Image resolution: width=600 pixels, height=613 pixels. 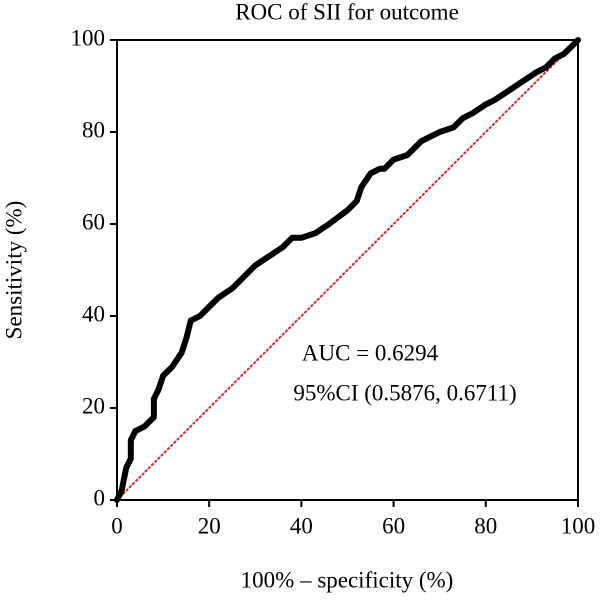 I want to click on y-tick-label: 0, so click(x=100, y=497).